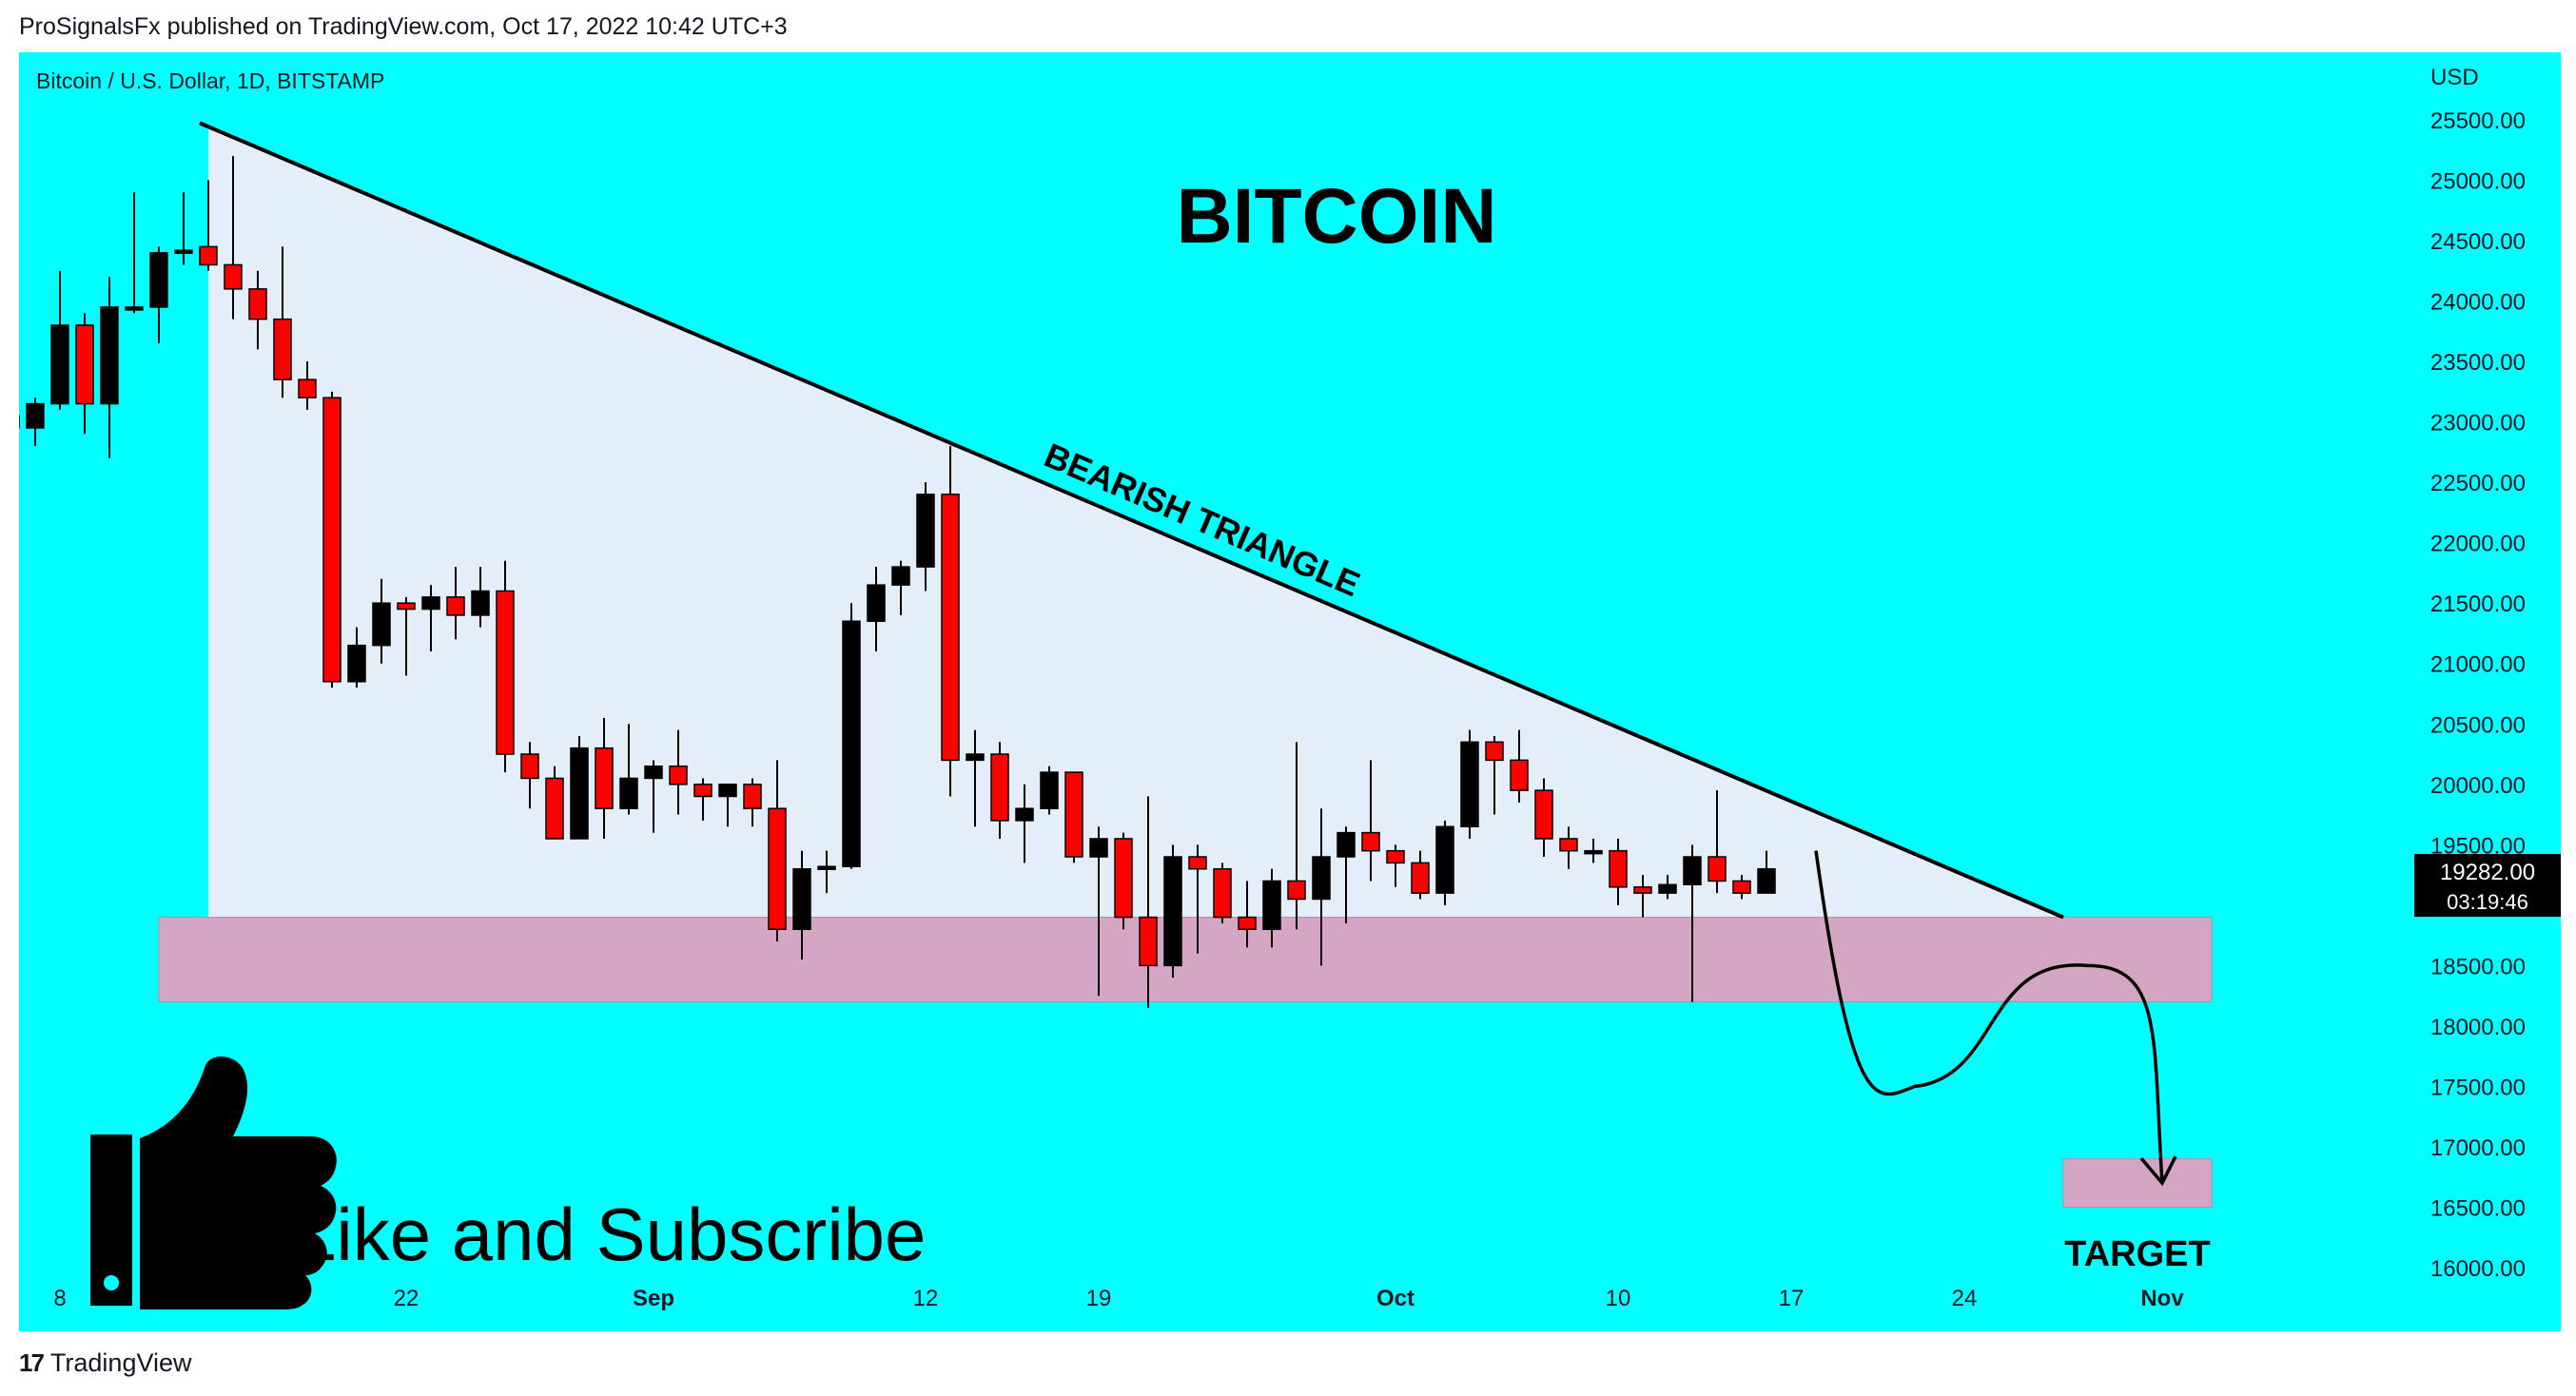 The height and width of the screenshot is (1396, 2576). I want to click on thumbs-up-icon, so click(214, 1183).